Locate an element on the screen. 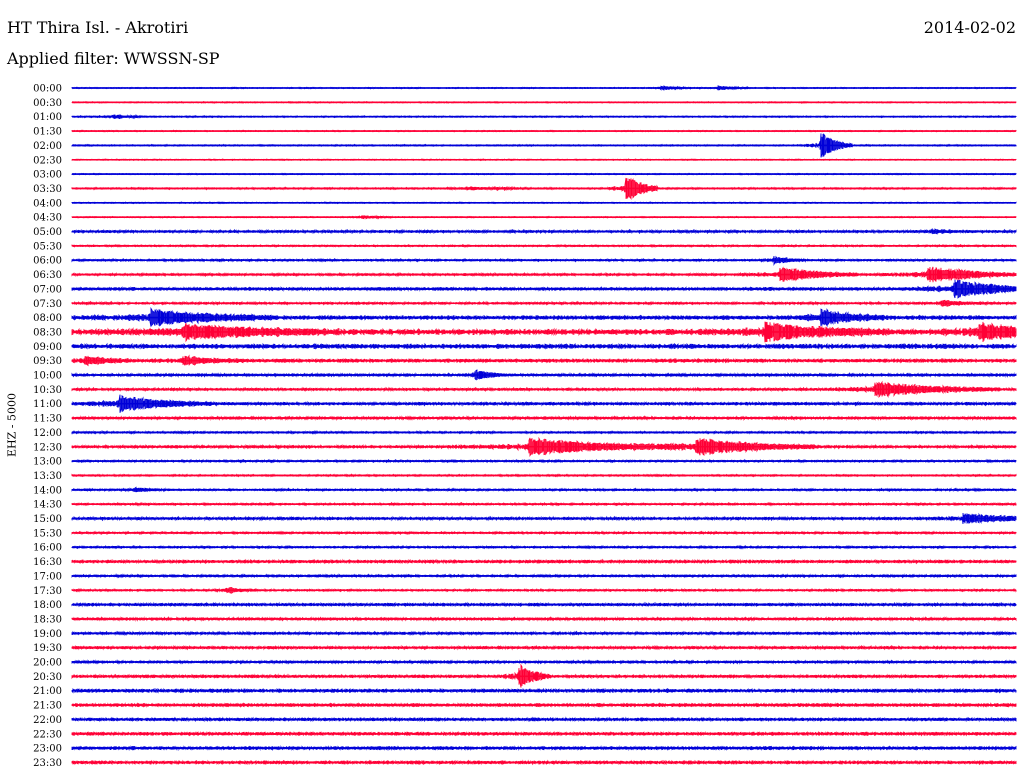  time-label: 23:00 is located at coordinates (47, 749).